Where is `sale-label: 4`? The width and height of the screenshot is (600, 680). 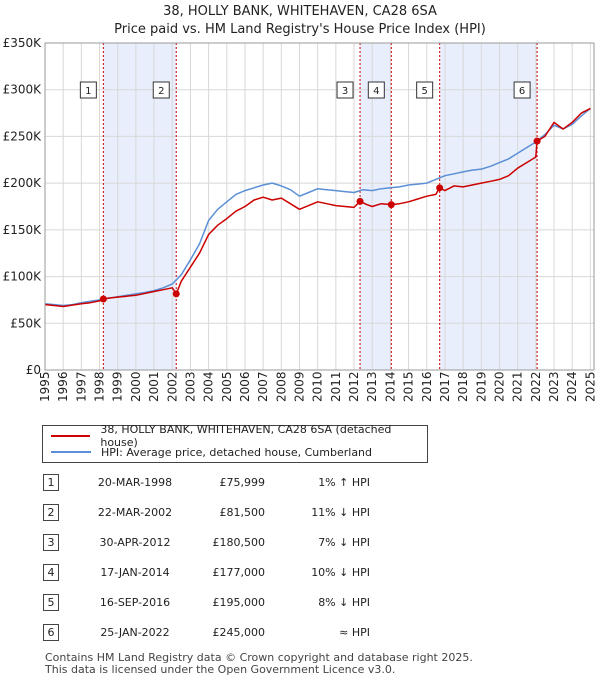
sale-label: 4 is located at coordinates (376, 91).